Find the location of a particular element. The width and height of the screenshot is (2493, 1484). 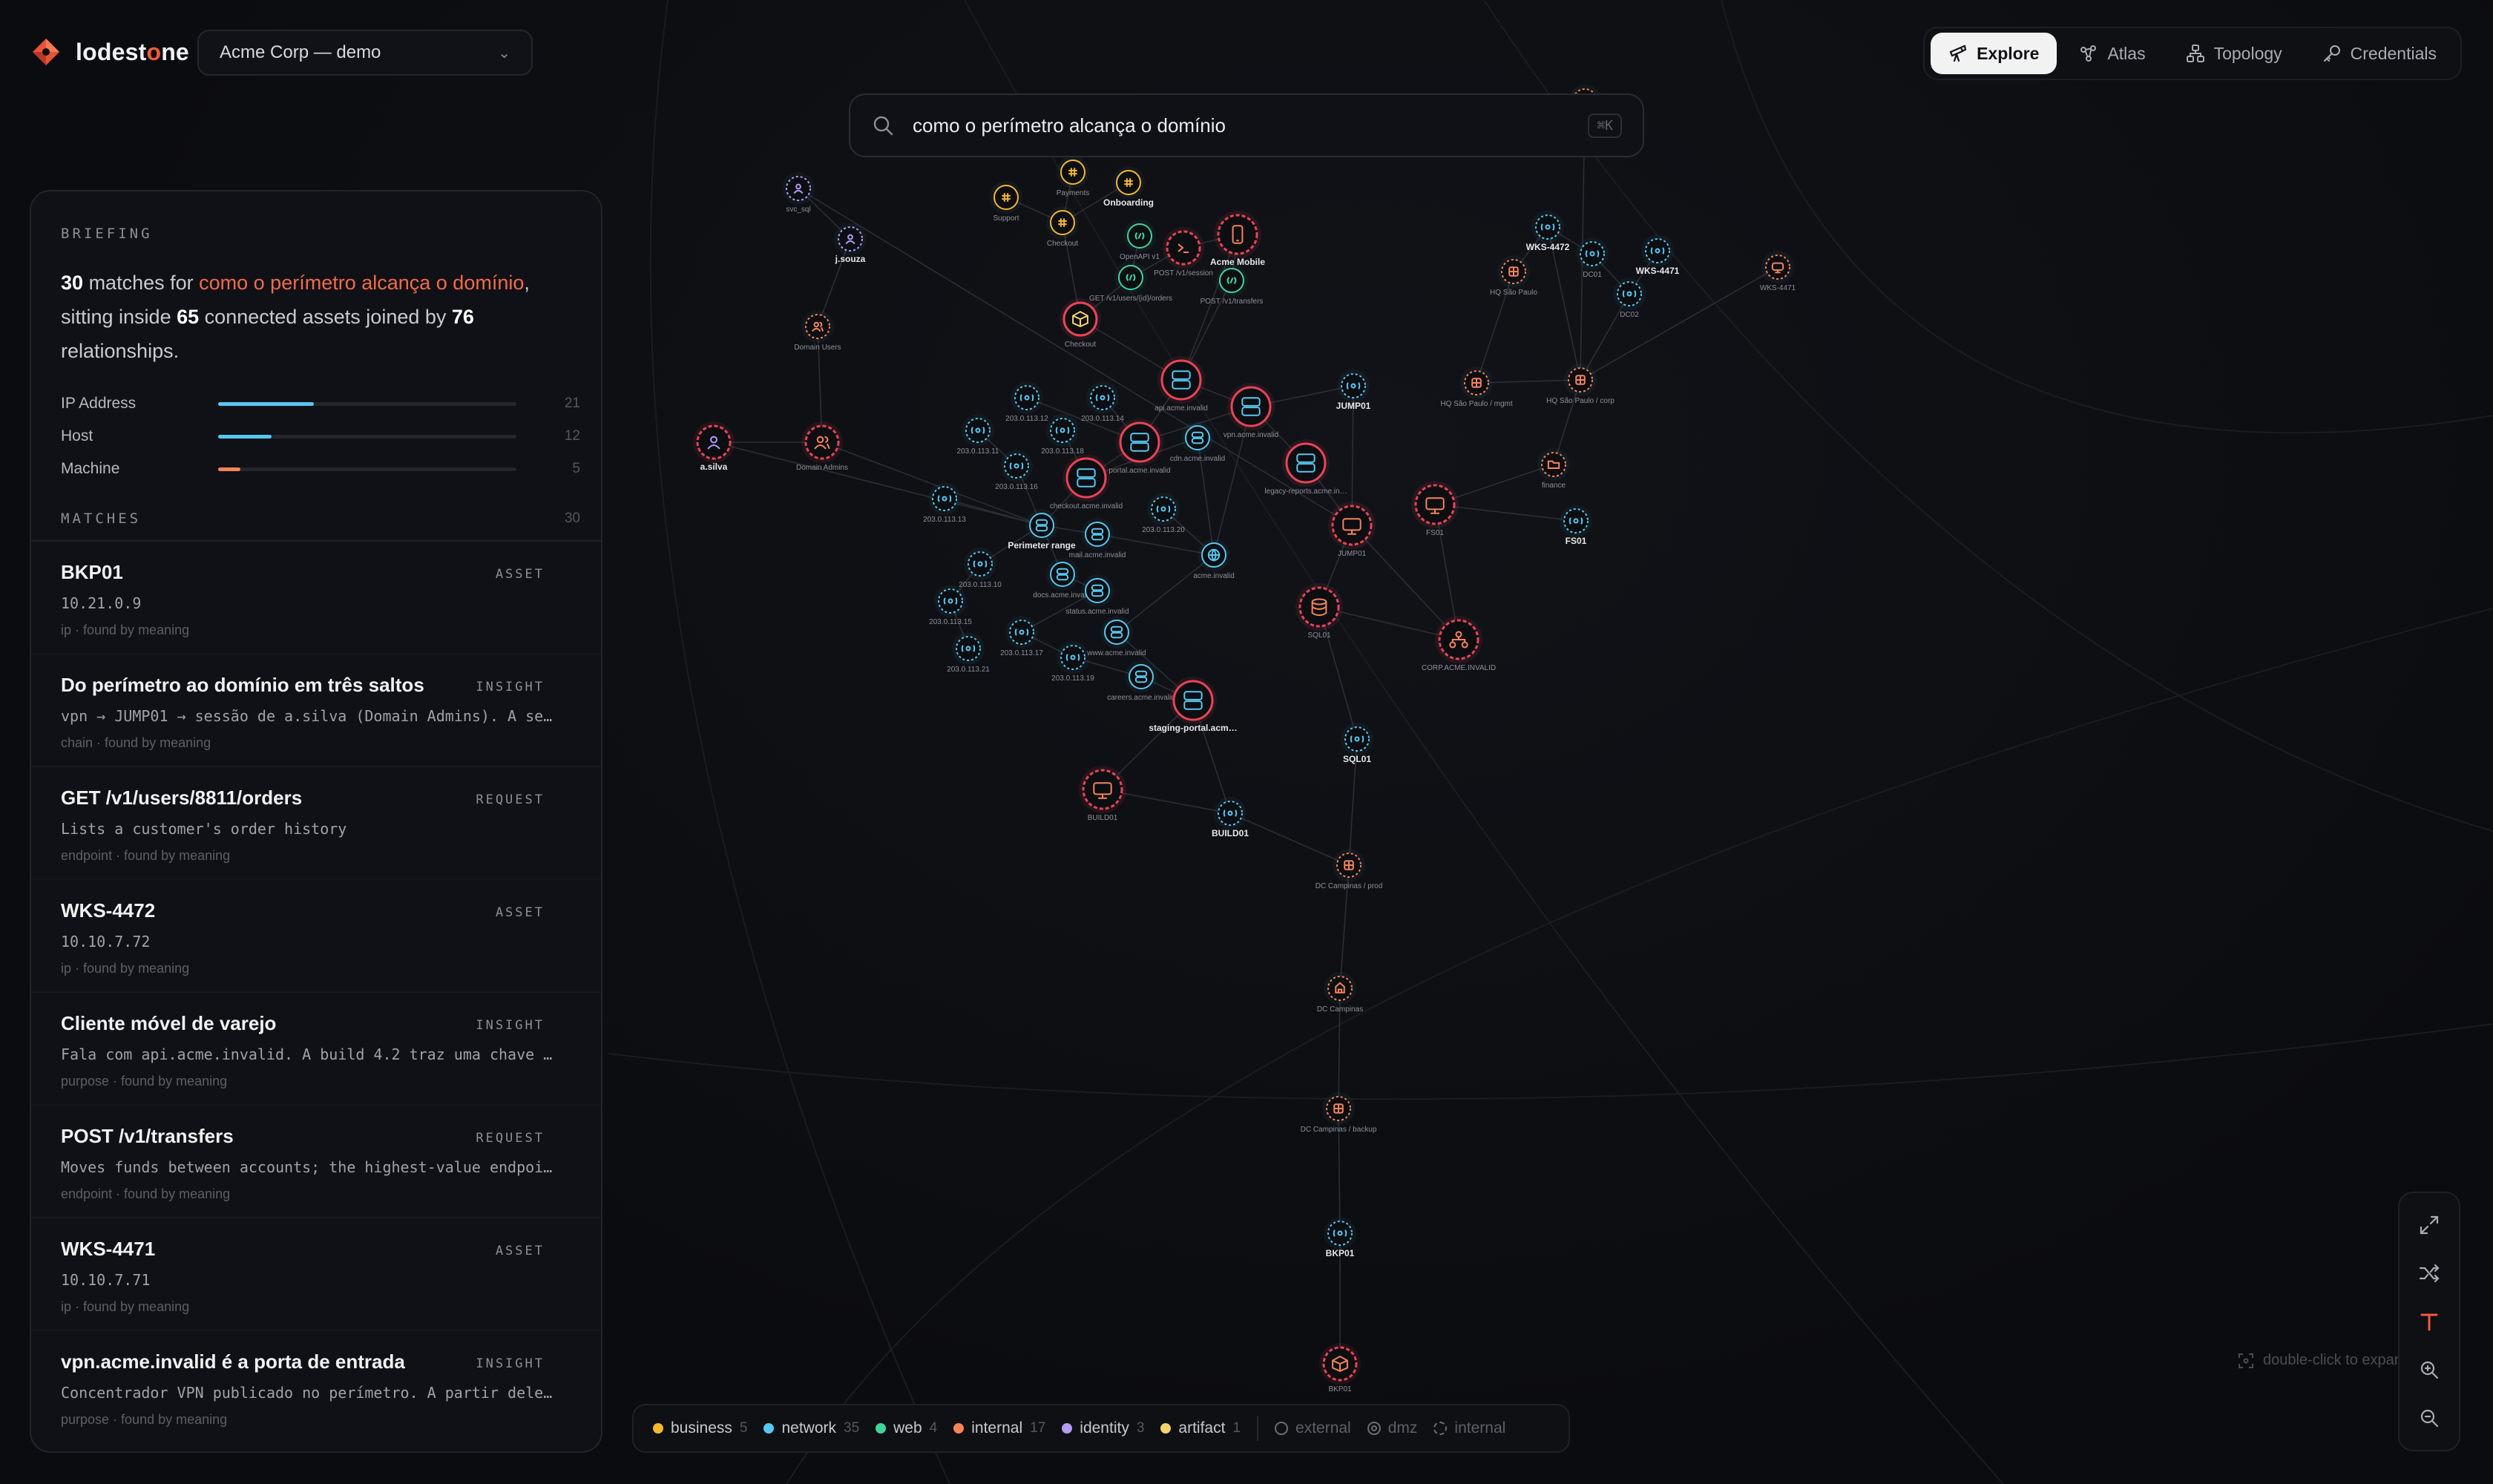

zoom-in-button is located at coordinates (2429, 1369).